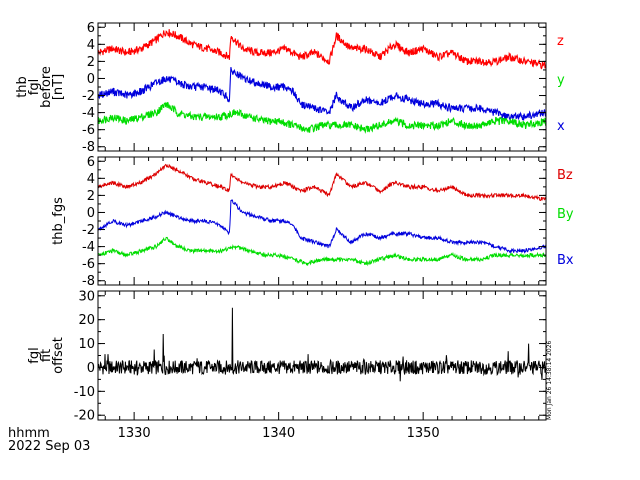 The image size is (640, 480). What do you see at coordinates (49, 446) in the screenshot?
I see `date-label: 2022 Sep 03` at bounding box center [49, 446].